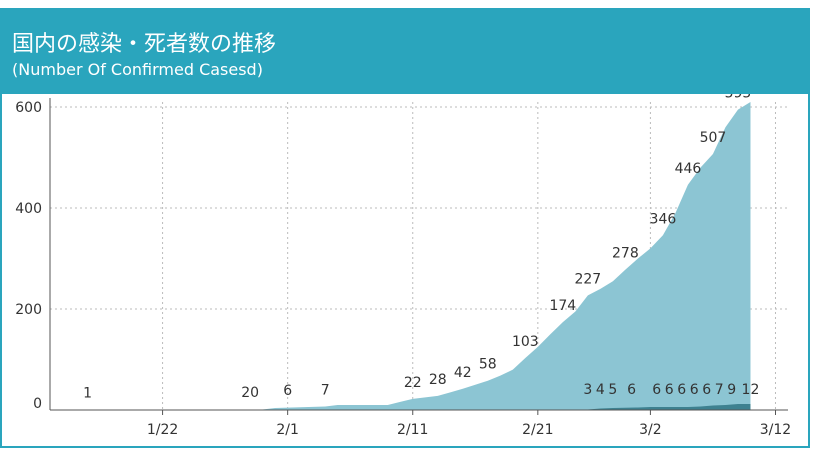 The image size is (821, 453). I want to click on confirmed-data-label: 595, so click(738, 98).